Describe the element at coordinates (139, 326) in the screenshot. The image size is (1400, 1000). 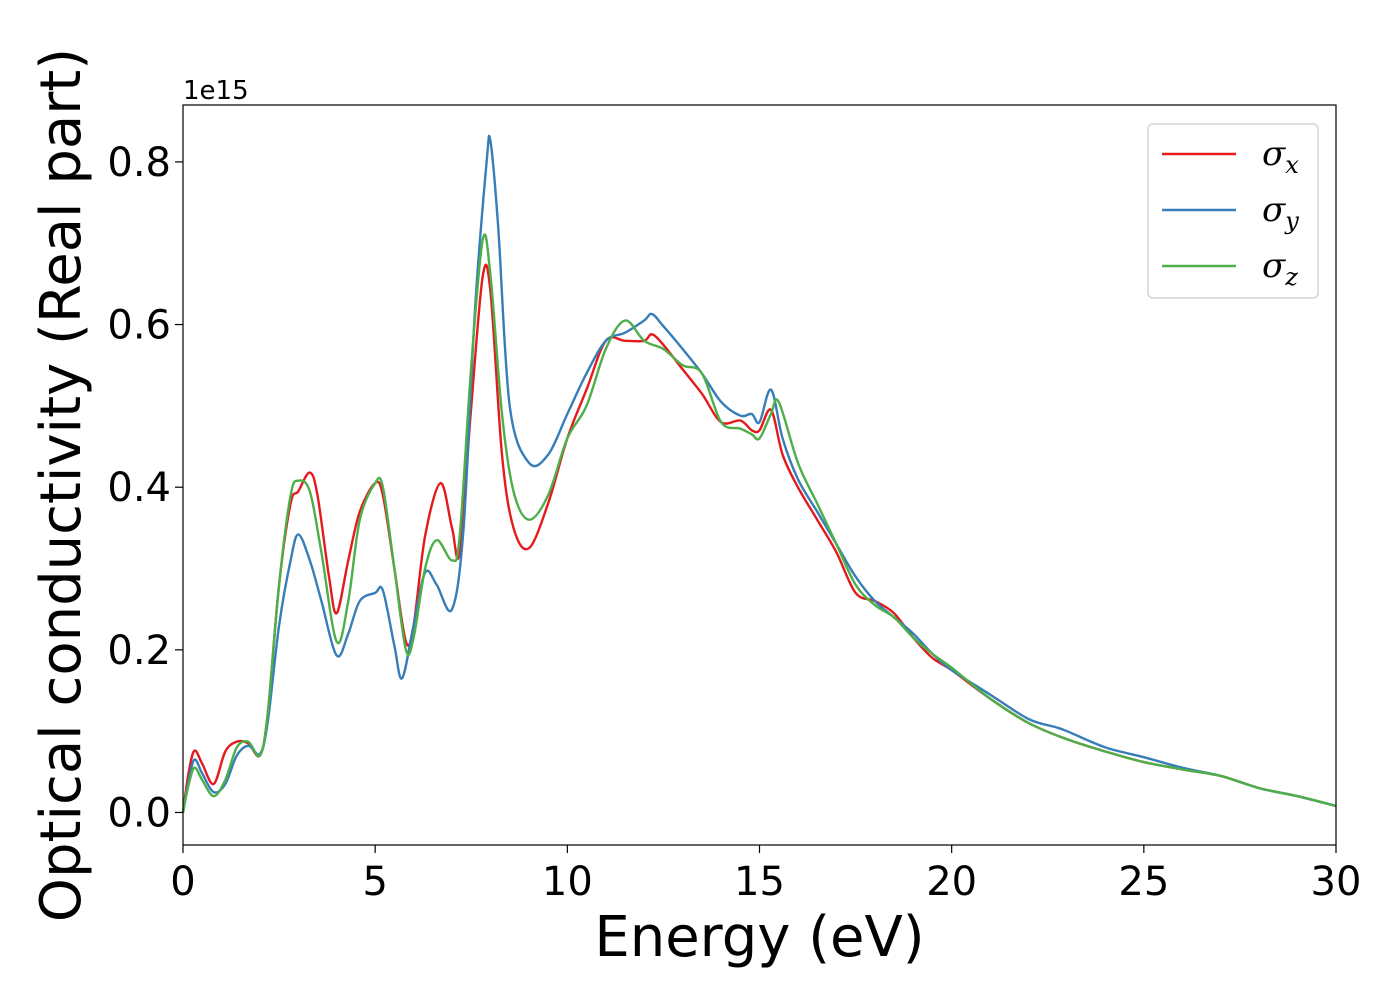
I see `y-tick-label: 0.6` at that location.